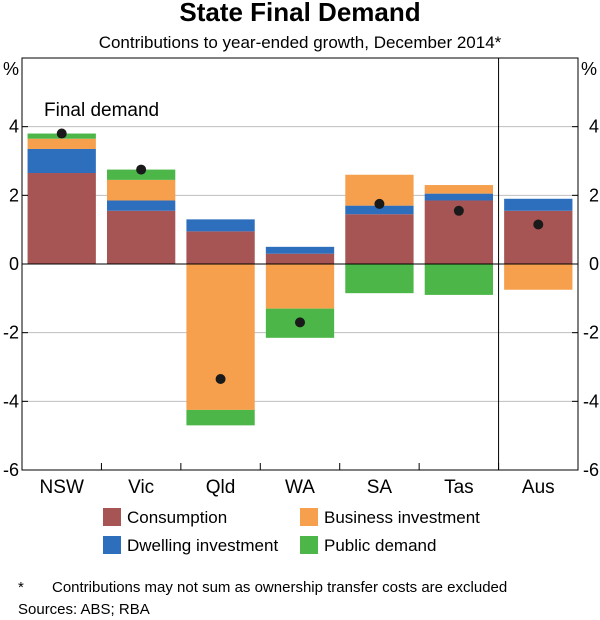  What do you see at coordinates (379, 203) in the screenshot?
I see `final-demand-dot-sa` at bounding box center [379, 203].